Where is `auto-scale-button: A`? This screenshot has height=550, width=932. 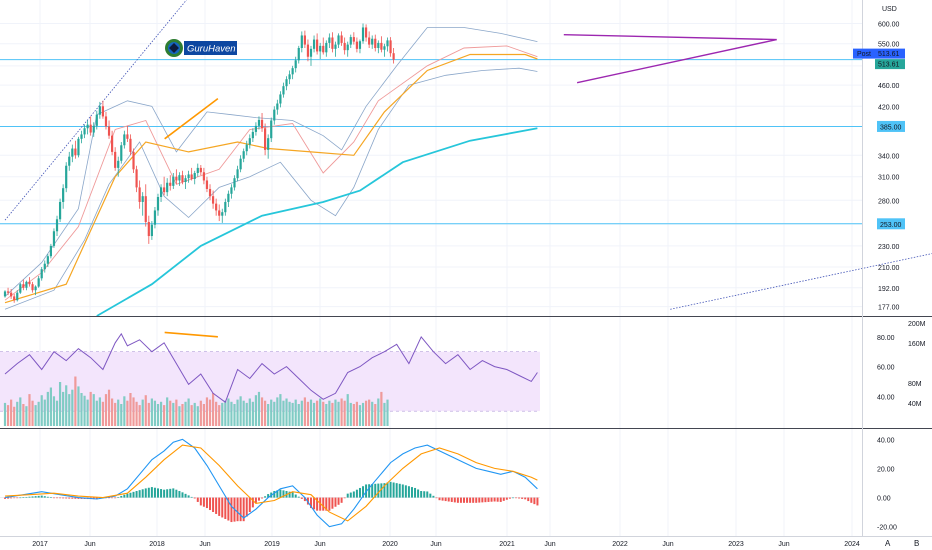
auto-scale-button: A is located at coordinates (888, 543).